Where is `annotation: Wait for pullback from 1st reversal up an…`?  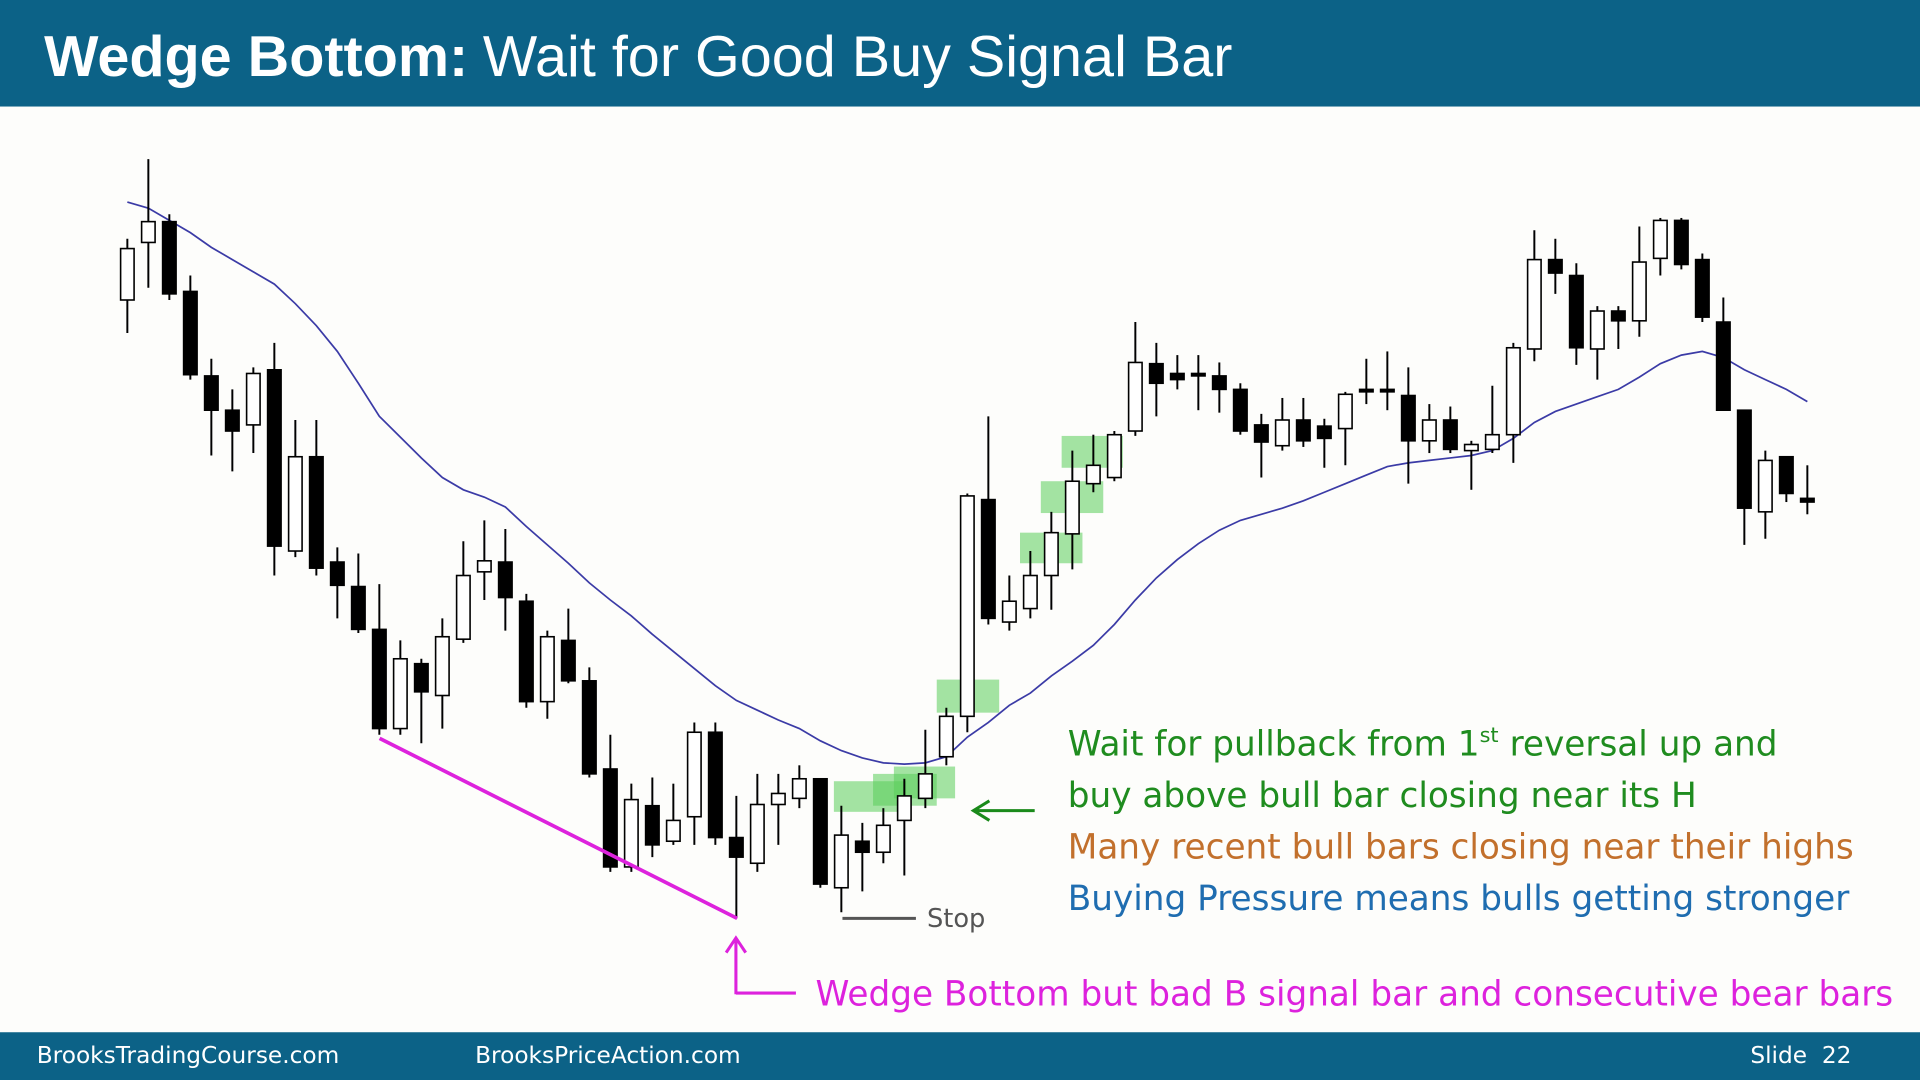 annotation: Wait for pullback from 1st reversal up an… is located at coordinates (1423, 743).